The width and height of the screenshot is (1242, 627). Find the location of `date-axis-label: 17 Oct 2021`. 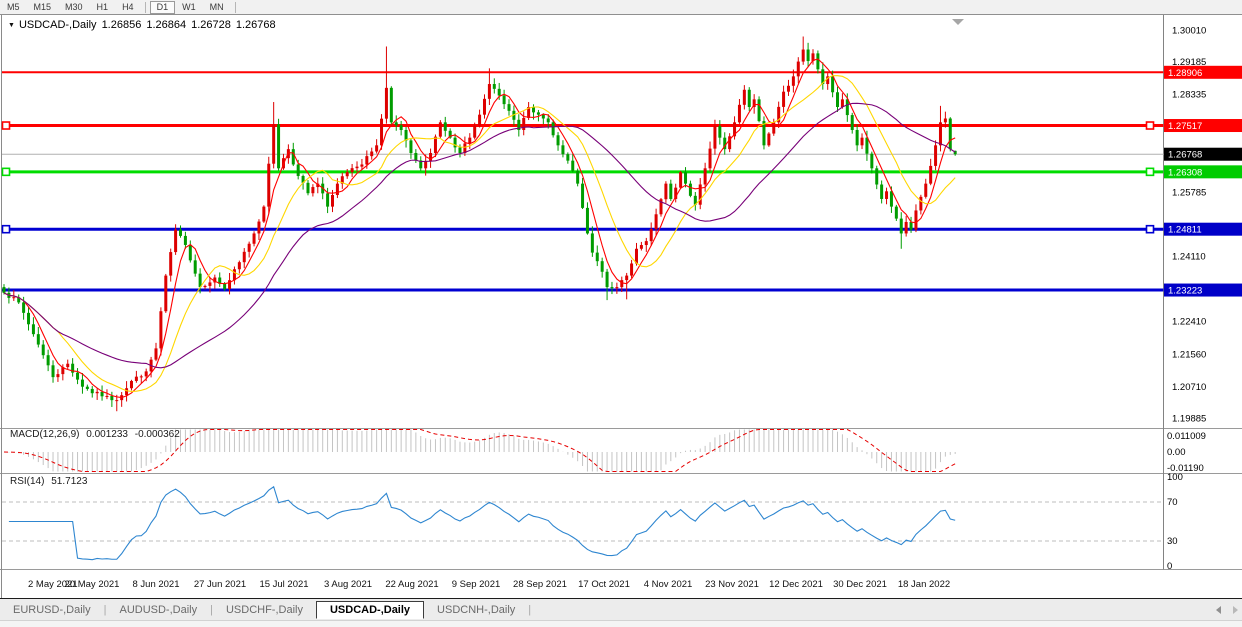

date-axis-label: 17 Oct 2021 is located at coordinates (604, 584).